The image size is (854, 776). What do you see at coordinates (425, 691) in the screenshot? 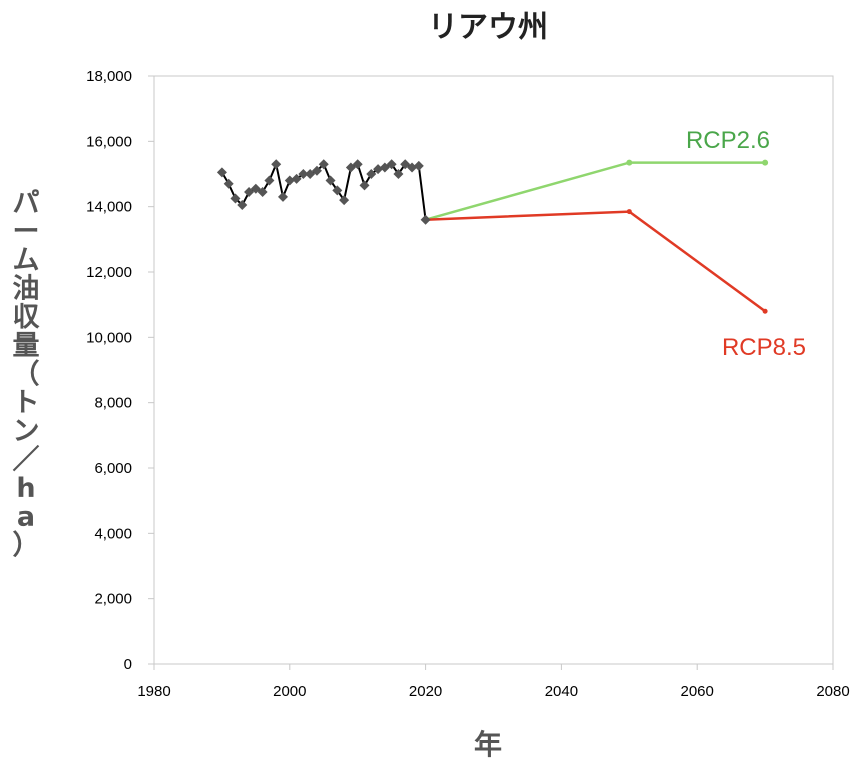
I see `x-tick-label: 2020` at bounding box center [425, 691].